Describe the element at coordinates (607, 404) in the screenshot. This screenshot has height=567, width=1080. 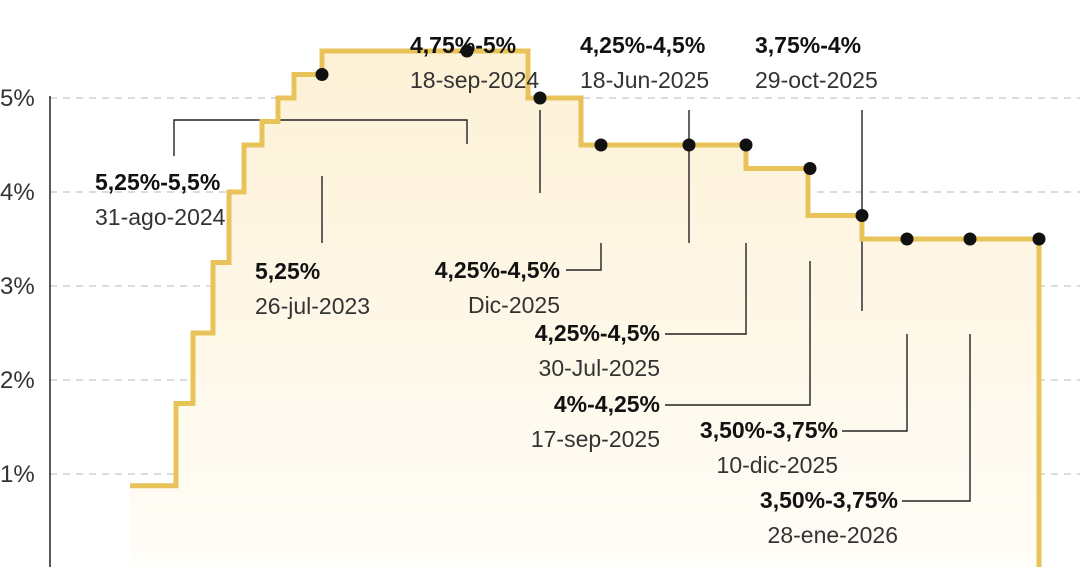
I see `annotation-rate: 4%-4,25%` at that location.